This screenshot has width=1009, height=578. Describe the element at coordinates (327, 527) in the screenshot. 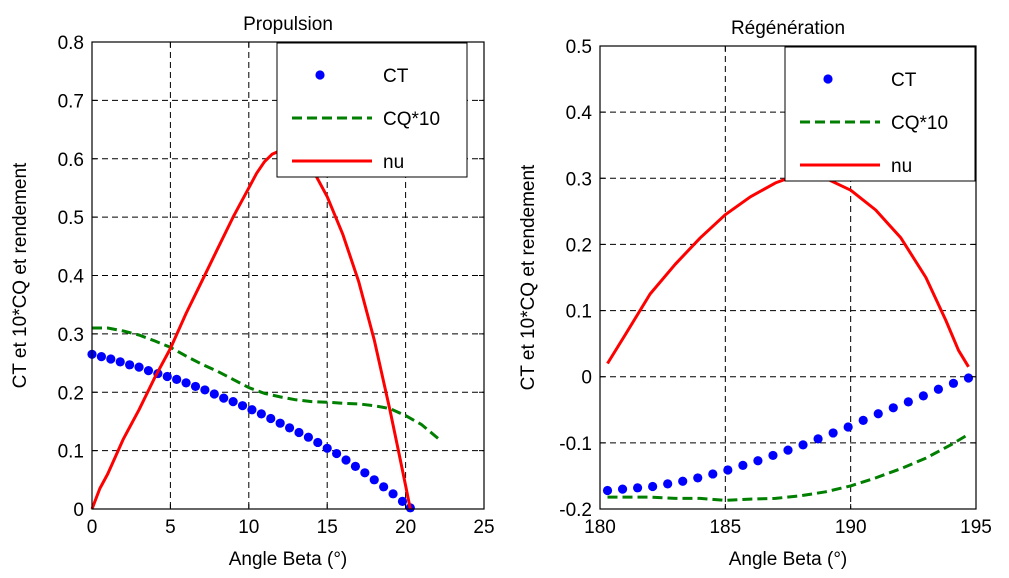

I see `chart-1-x-tick-label-3: 15` at that location.